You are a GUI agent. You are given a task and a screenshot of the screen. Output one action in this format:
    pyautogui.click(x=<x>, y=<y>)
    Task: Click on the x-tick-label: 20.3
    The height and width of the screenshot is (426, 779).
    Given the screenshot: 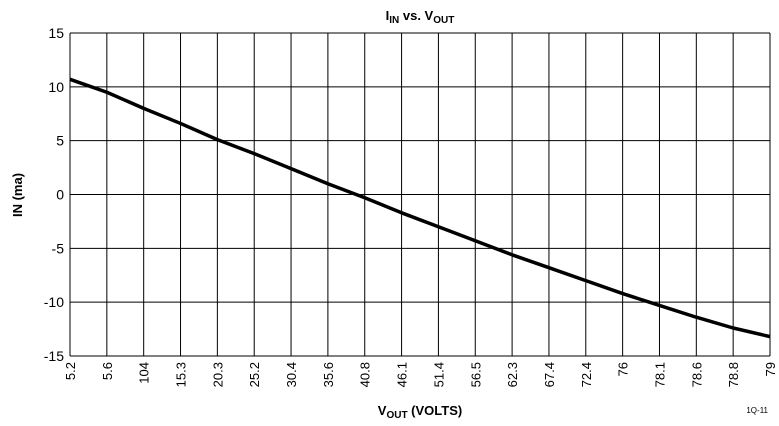 What is the action you would take?
    pyautogui.click(x=217, y=374)
    